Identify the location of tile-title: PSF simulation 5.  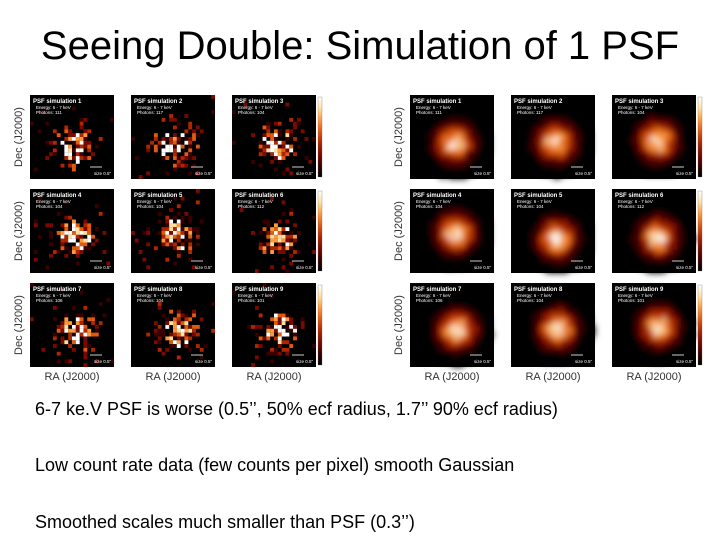
(538, 196).